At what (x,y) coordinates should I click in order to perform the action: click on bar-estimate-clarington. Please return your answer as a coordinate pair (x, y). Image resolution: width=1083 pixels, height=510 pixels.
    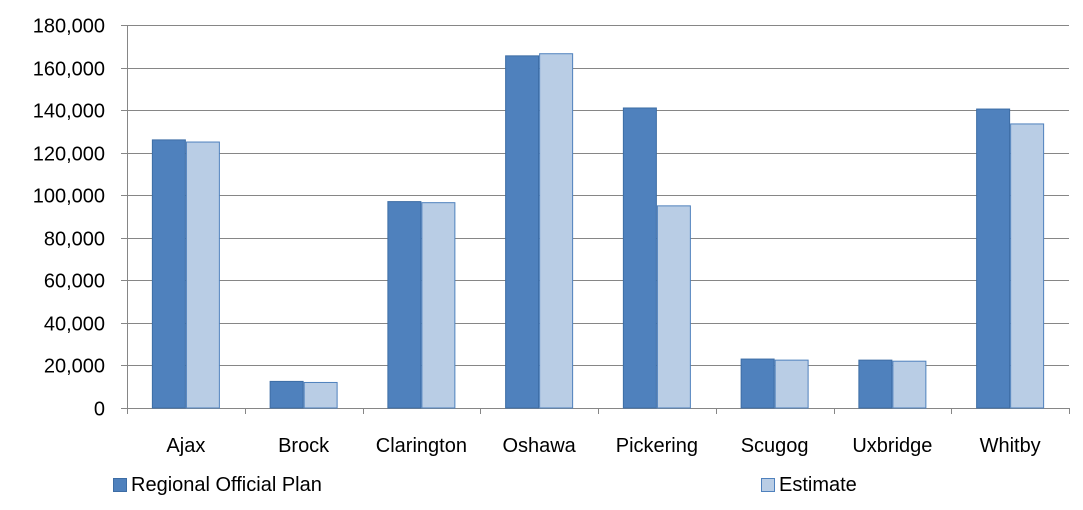
    Looking at the image, I should click on (438, 305).